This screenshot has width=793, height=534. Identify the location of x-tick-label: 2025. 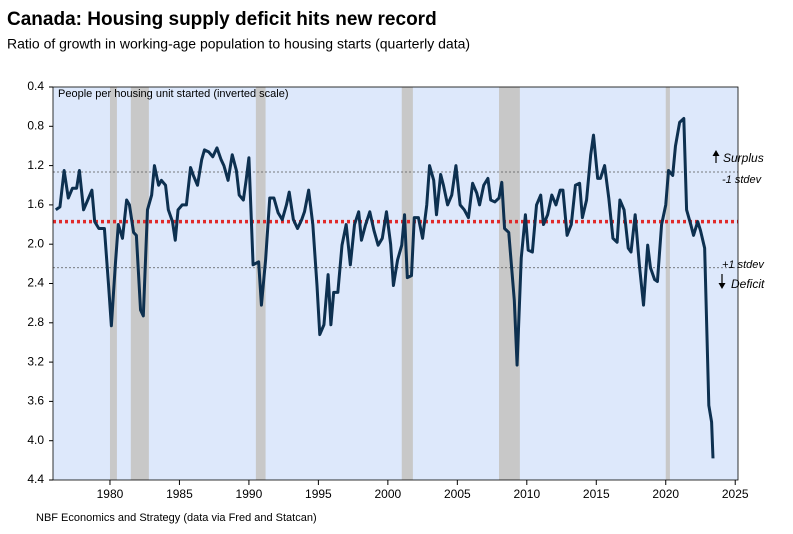
(735, 494).